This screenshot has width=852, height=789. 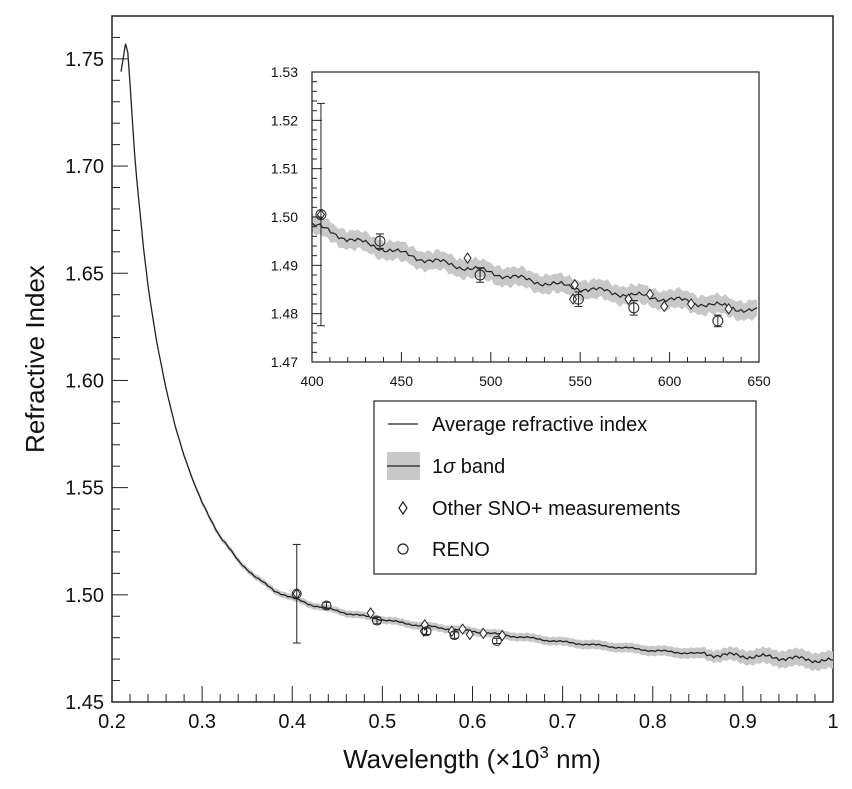 I want to click on main-y-ticks: 1.45 1.50 1.55 1.60 1.65 1.70 1.75, so click(x=96, y=364).